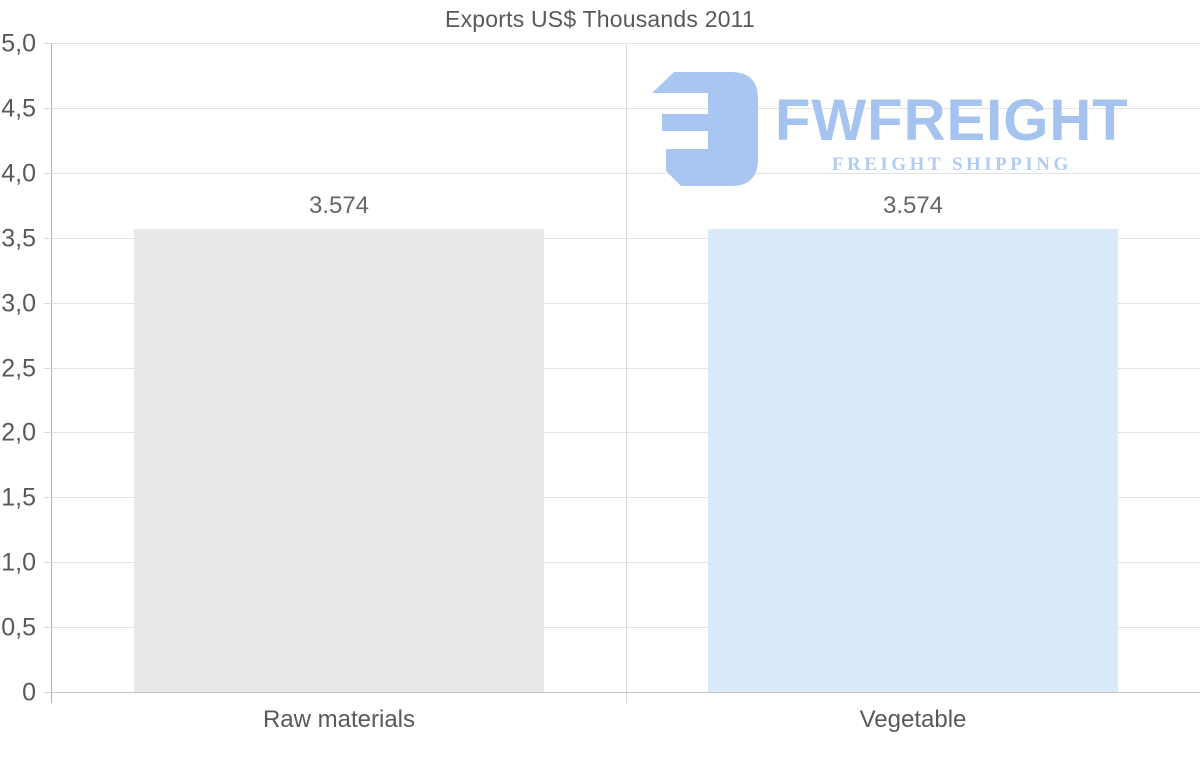 This screenshot has height=763, width=1200. Describe the element at coordinates (51, 373) in the screenshot. I see `y-axis-line` at that location.